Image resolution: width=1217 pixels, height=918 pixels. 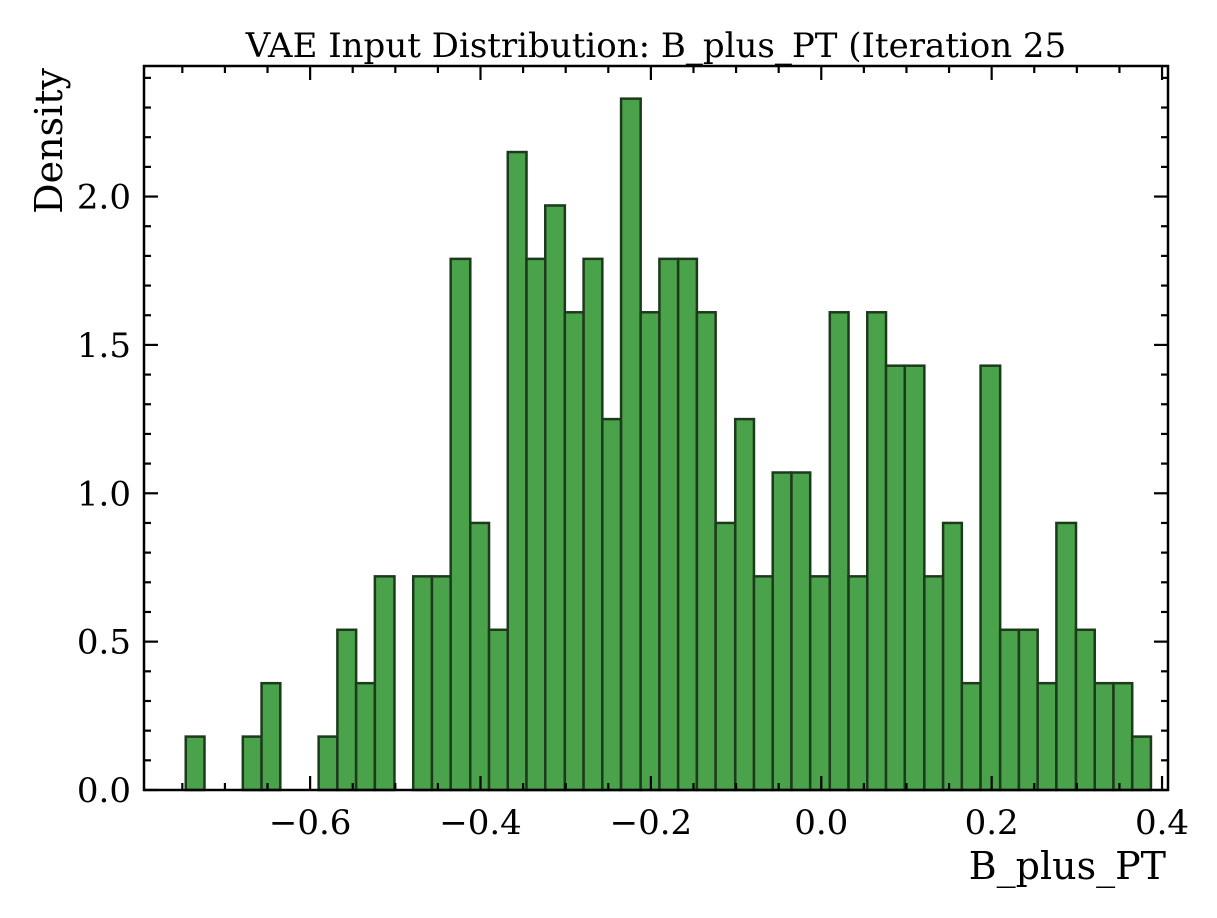 What do you see at coordinates (480, 823) in the screenshot?
I see `x-tick-label: −0.4` at bounding box center [480, 823].